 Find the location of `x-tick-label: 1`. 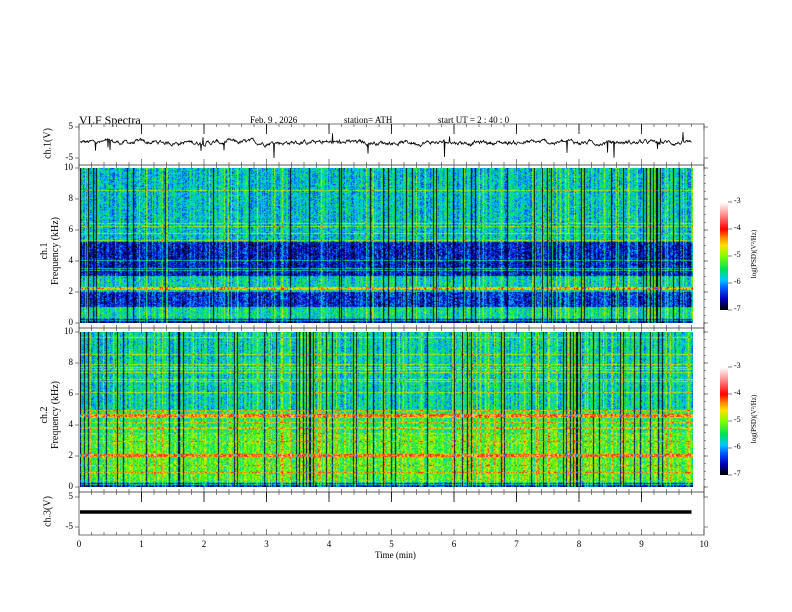

x-tick-label: 1 is located at coordinates (141, 544).